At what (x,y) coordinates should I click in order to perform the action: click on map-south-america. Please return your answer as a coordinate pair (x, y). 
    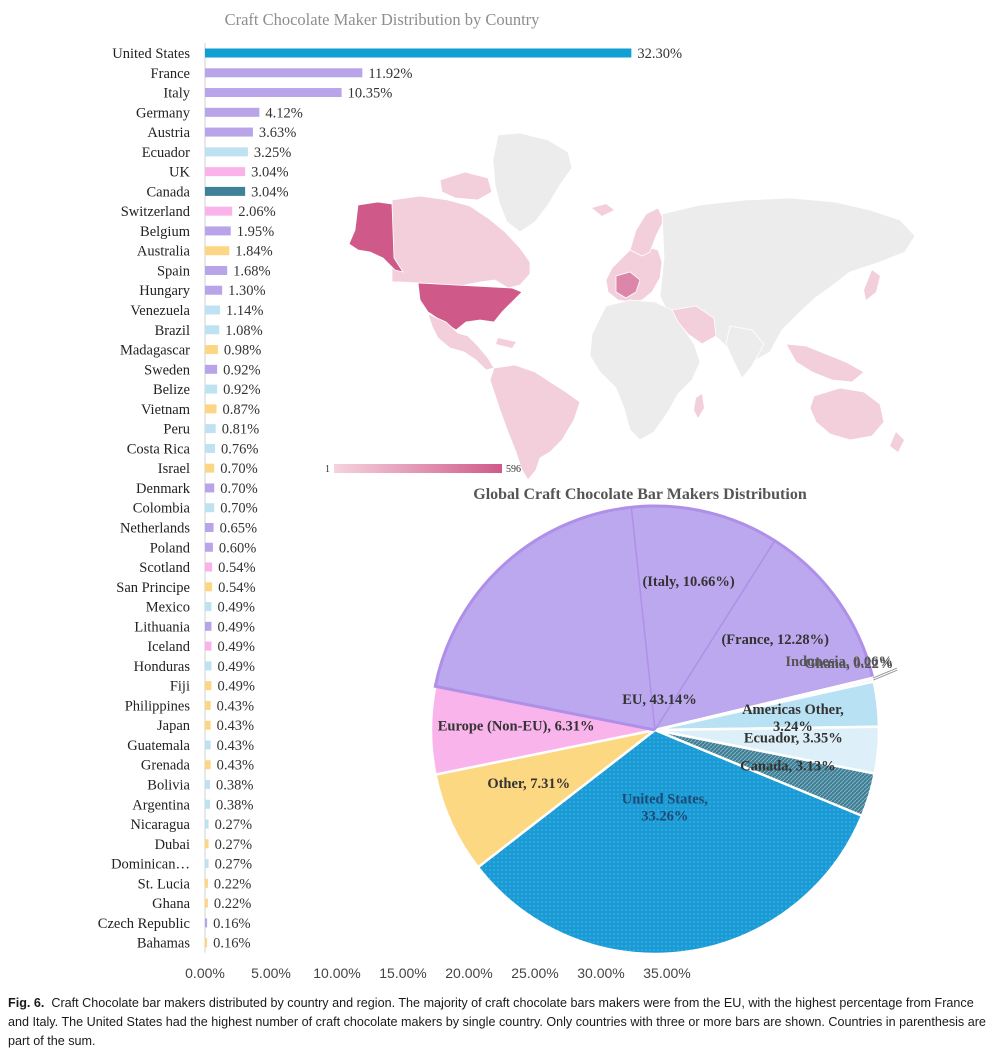
    Looking at the image, I should click on (535, 422).